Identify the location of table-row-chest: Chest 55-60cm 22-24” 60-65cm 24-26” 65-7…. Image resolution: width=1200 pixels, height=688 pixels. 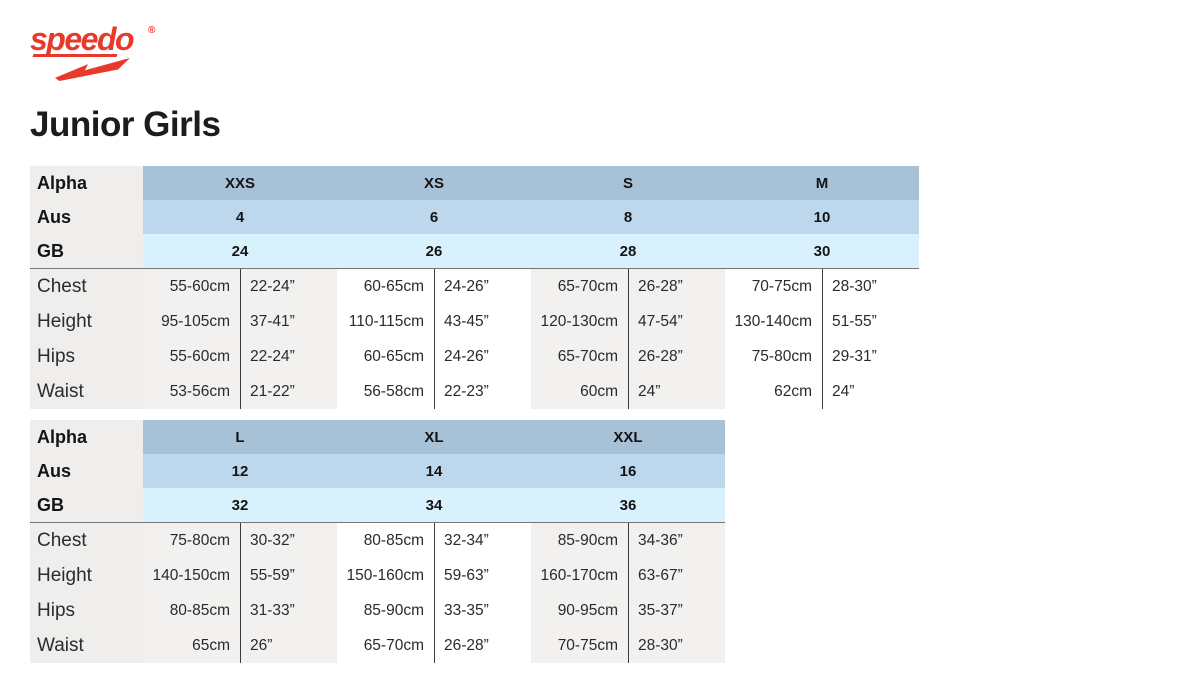
(474, 286).